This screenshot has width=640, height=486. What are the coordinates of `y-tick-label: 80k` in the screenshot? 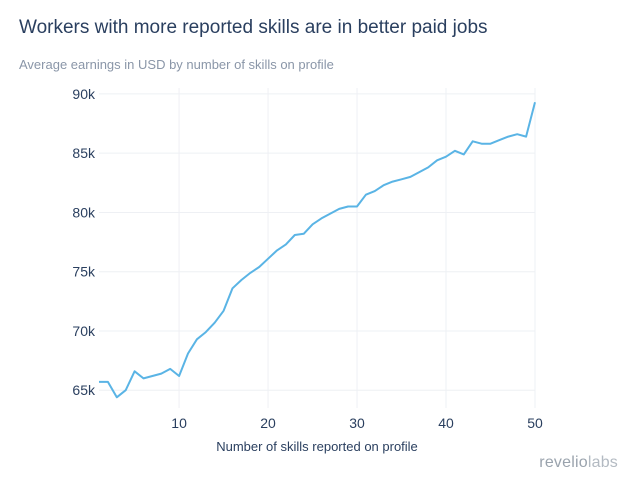 It's located at (84, 212).